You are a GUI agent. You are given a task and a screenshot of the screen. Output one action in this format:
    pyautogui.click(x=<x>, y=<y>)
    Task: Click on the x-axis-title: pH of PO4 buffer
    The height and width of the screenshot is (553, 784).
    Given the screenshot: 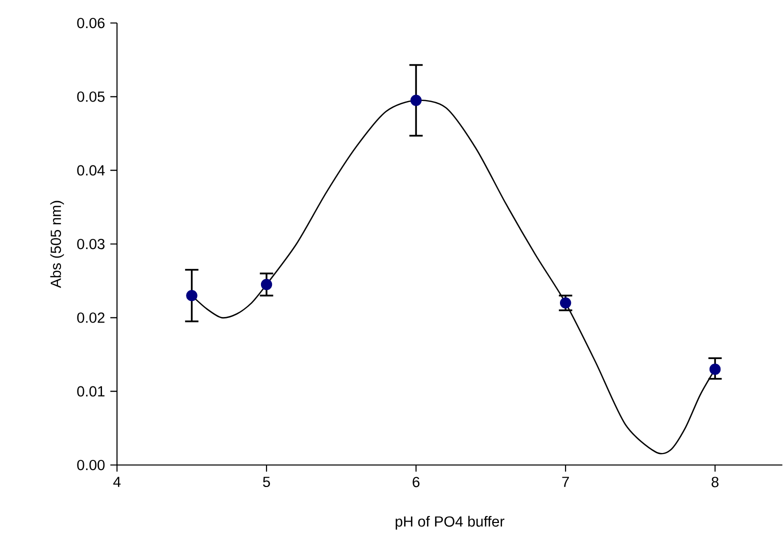 What is the action you would take?
    pyautogui.click(x=450, y=523)
    